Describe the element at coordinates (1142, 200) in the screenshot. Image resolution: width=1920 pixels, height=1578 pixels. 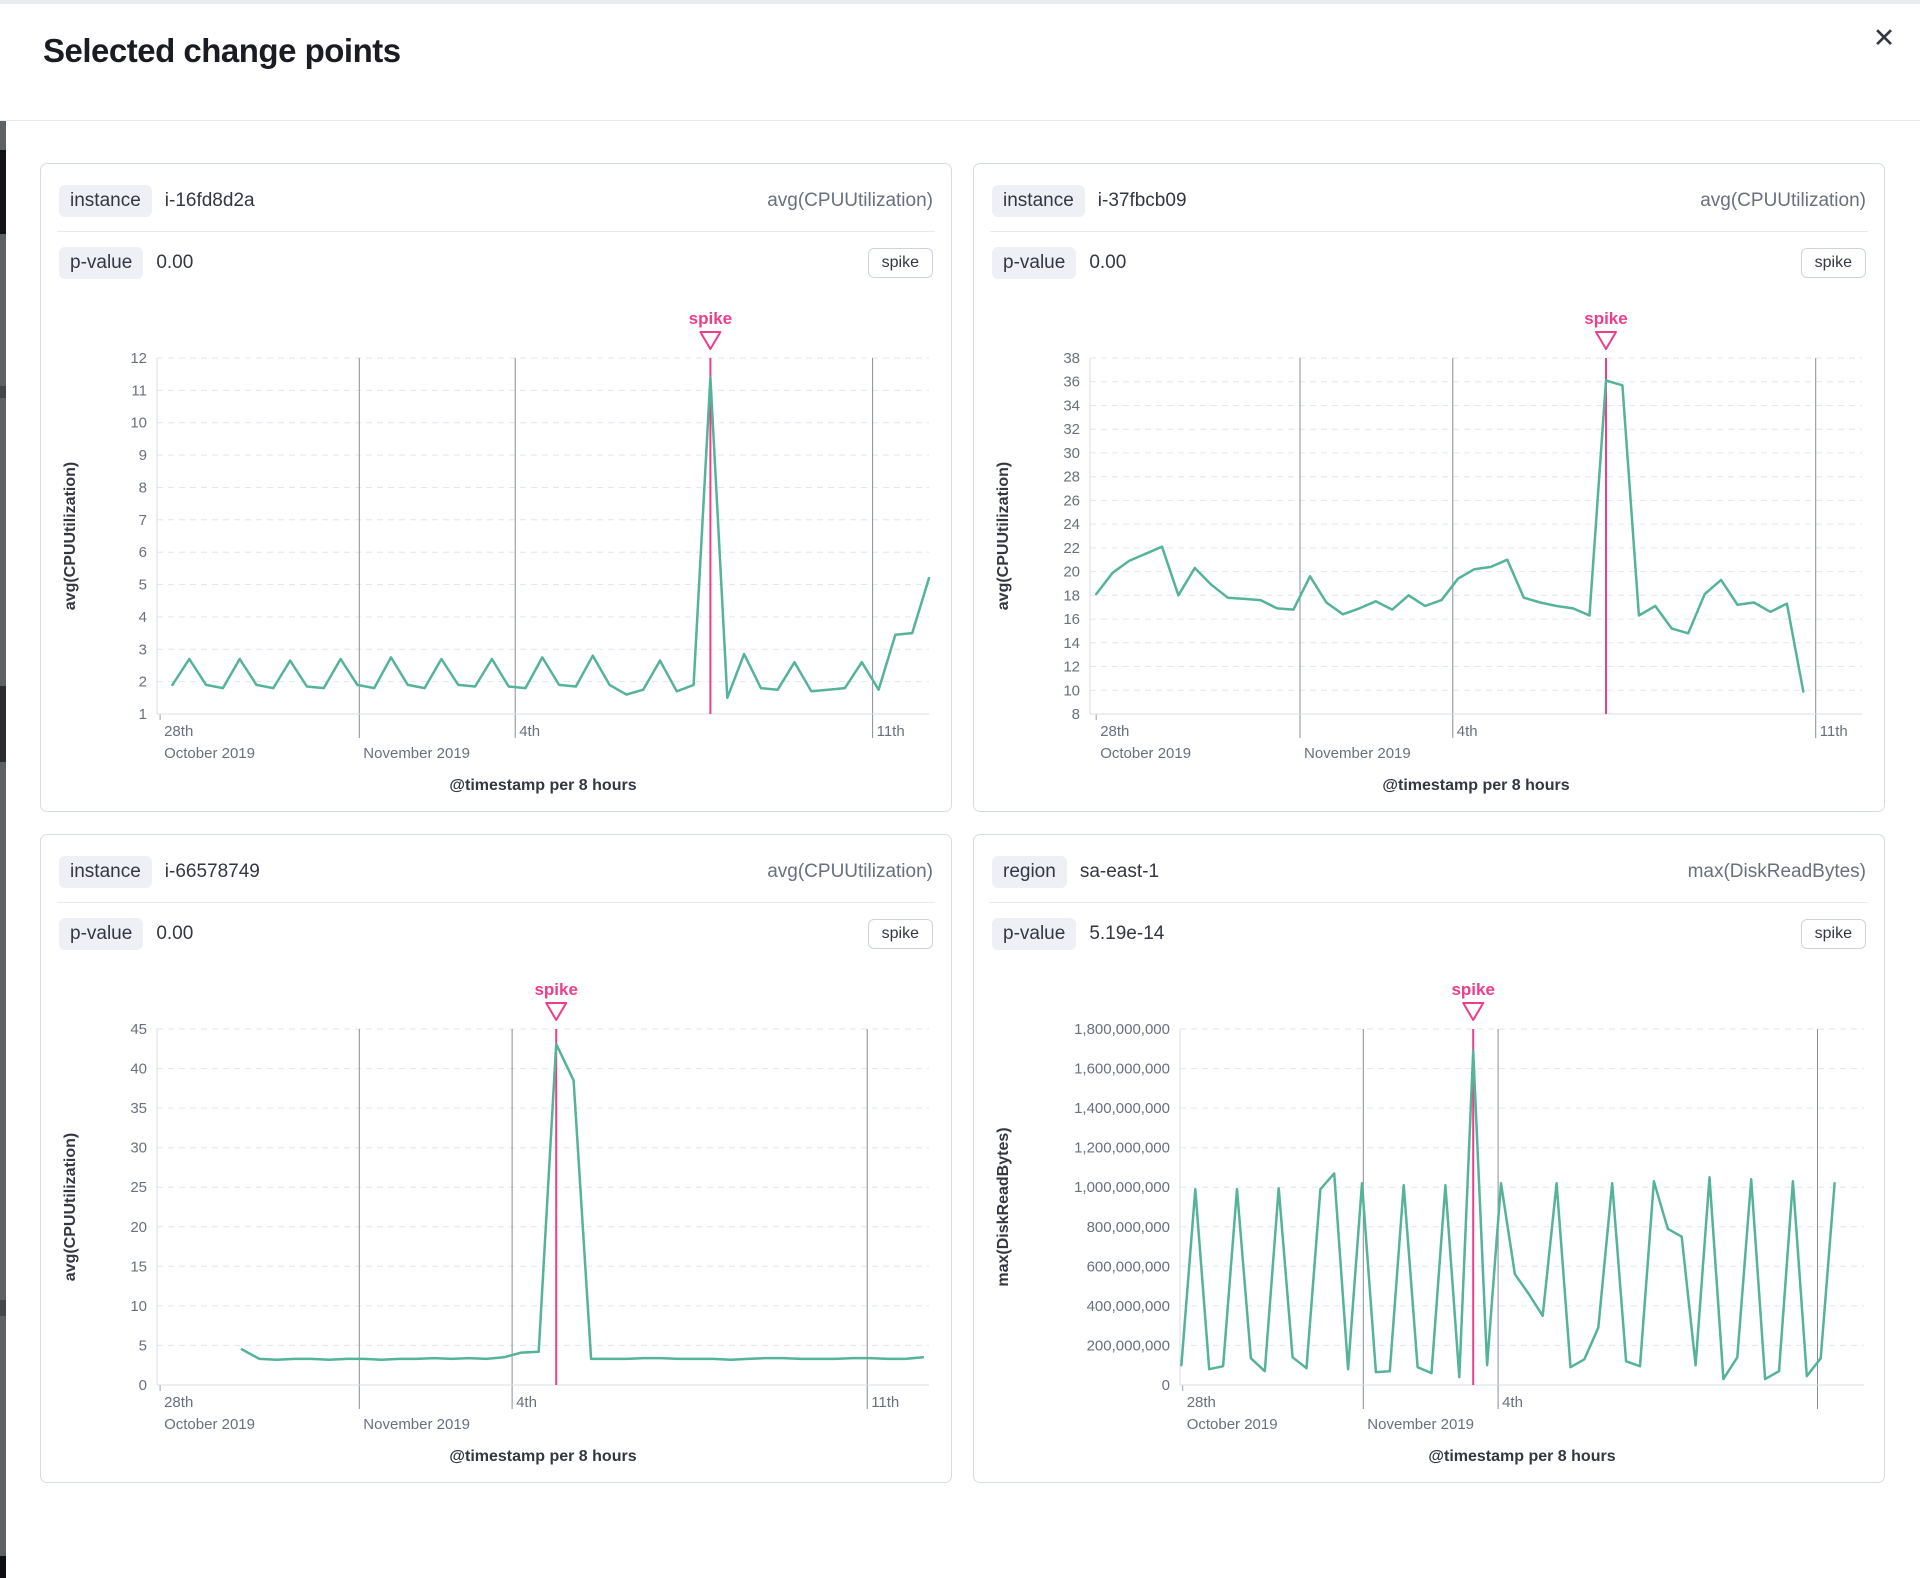
I see `field-value: i-37fbcb09` at that location.